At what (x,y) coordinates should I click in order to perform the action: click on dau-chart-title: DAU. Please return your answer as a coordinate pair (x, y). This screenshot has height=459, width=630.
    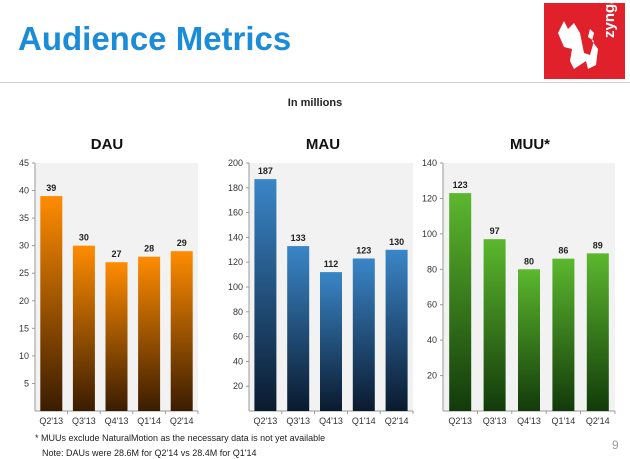
    Looking at the image, I should click on (107, 144).